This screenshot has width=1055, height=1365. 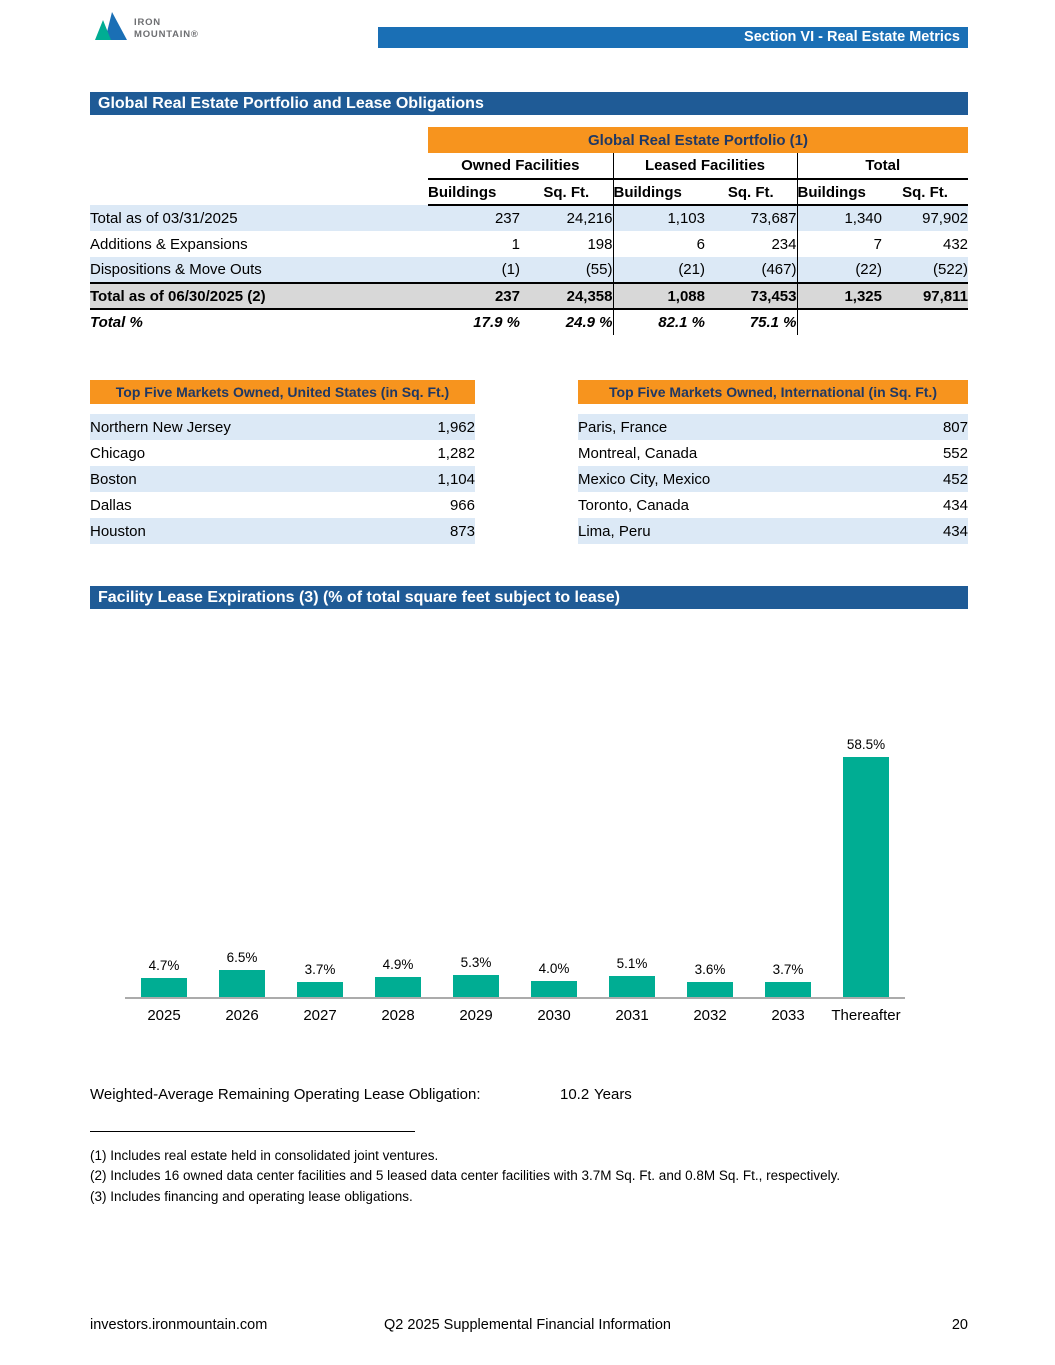 I want to click on group-owned: Owned Facilities, so click(x=521, y=166).